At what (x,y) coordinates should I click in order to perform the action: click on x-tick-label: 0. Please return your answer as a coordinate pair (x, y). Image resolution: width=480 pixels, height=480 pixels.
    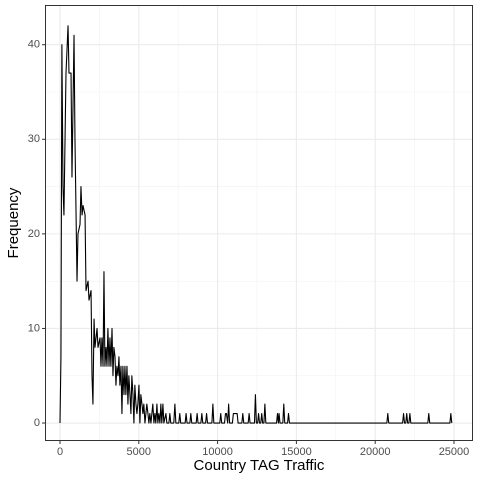
    Looking at the image, I should click on (60, 452).